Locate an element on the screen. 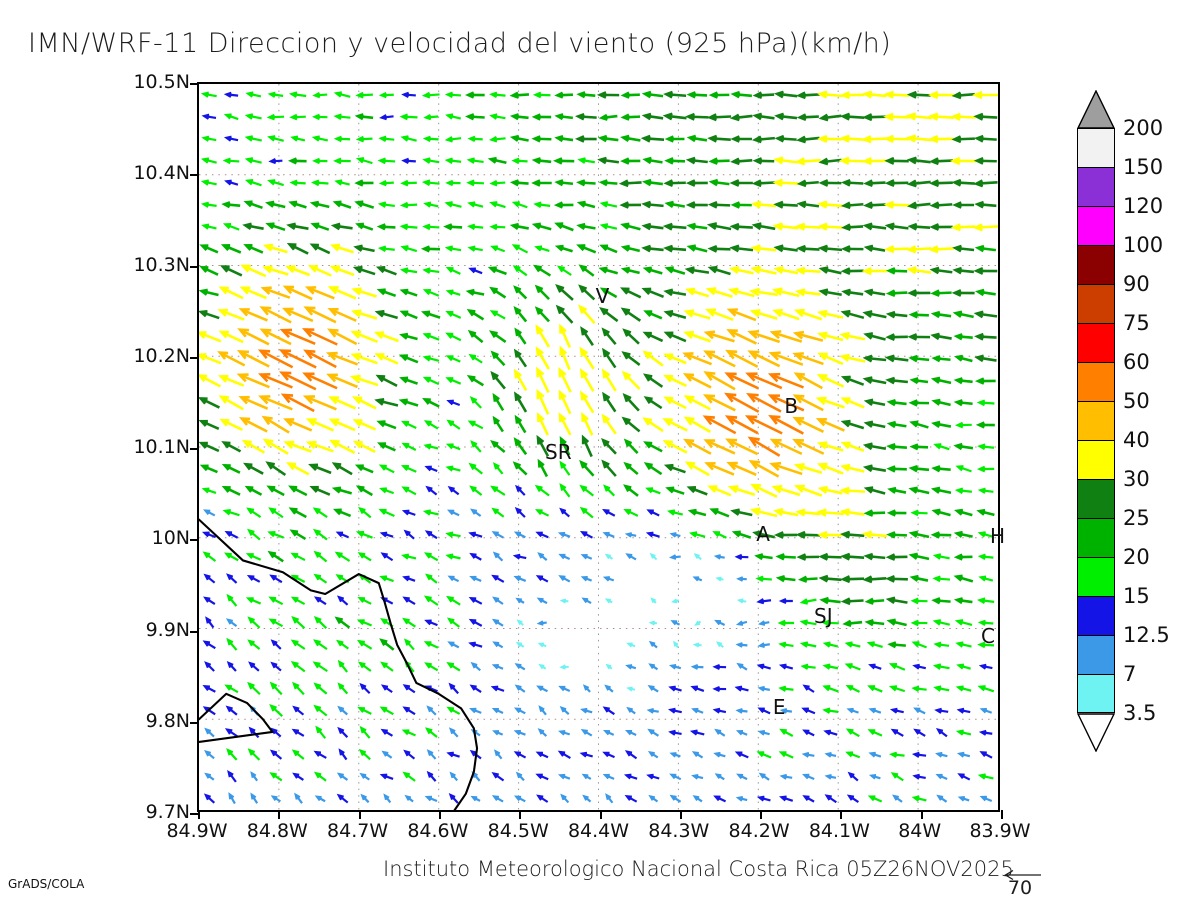 The height and width of the screenshot is (900, 1200). x-tick-label: 84.6W is located at coordinates (438, 831).